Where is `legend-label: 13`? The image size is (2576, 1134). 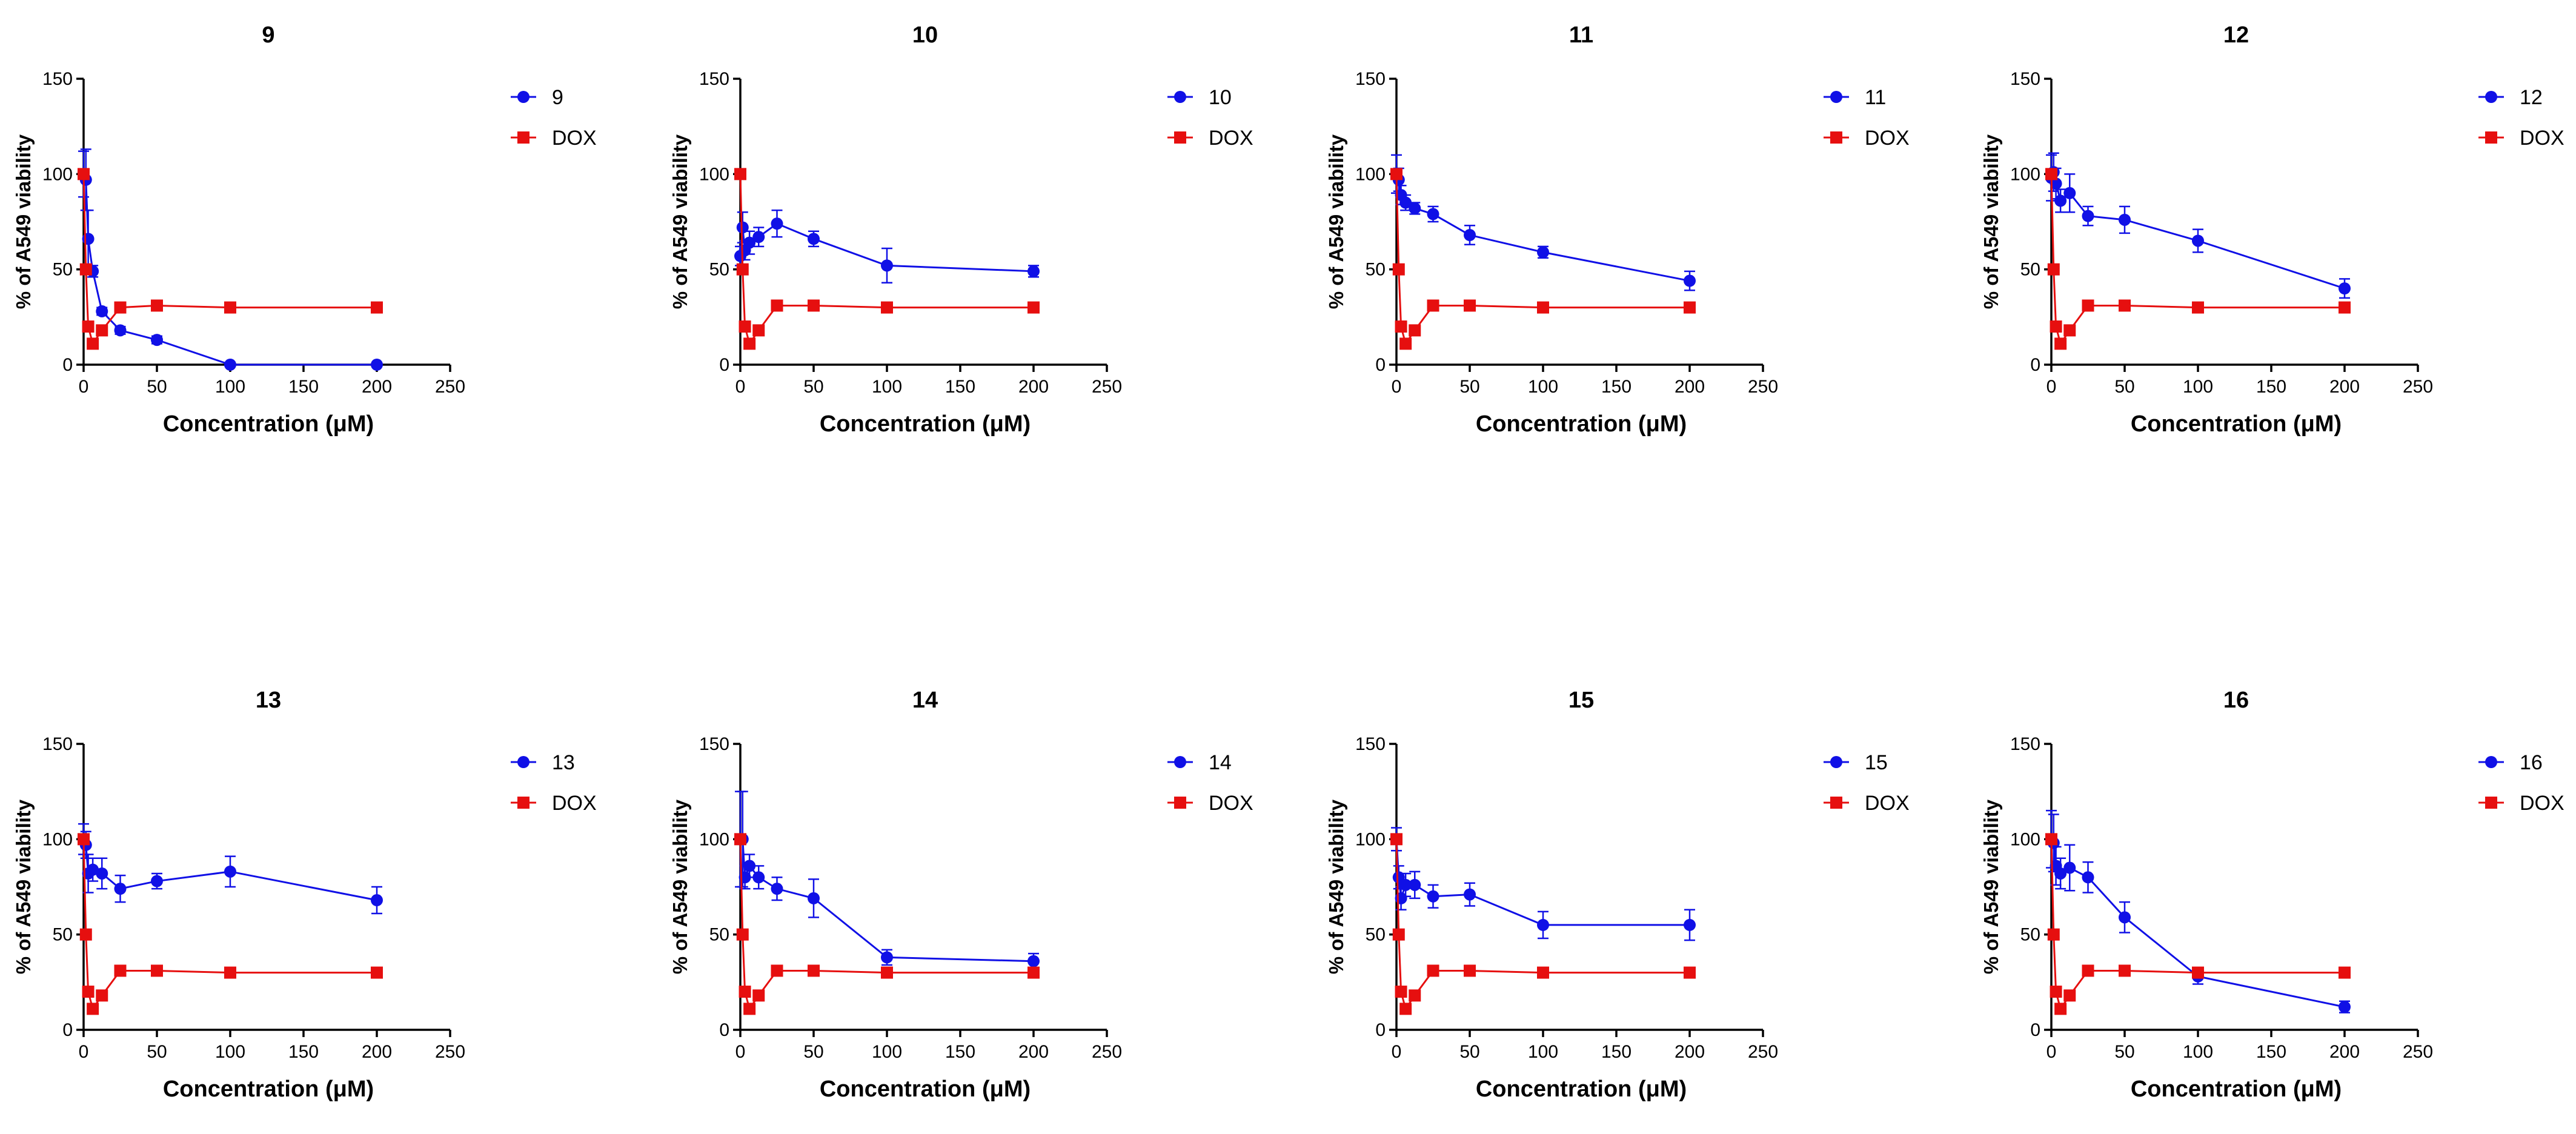 legend-label: 13 is located at coordinates (563, 762).